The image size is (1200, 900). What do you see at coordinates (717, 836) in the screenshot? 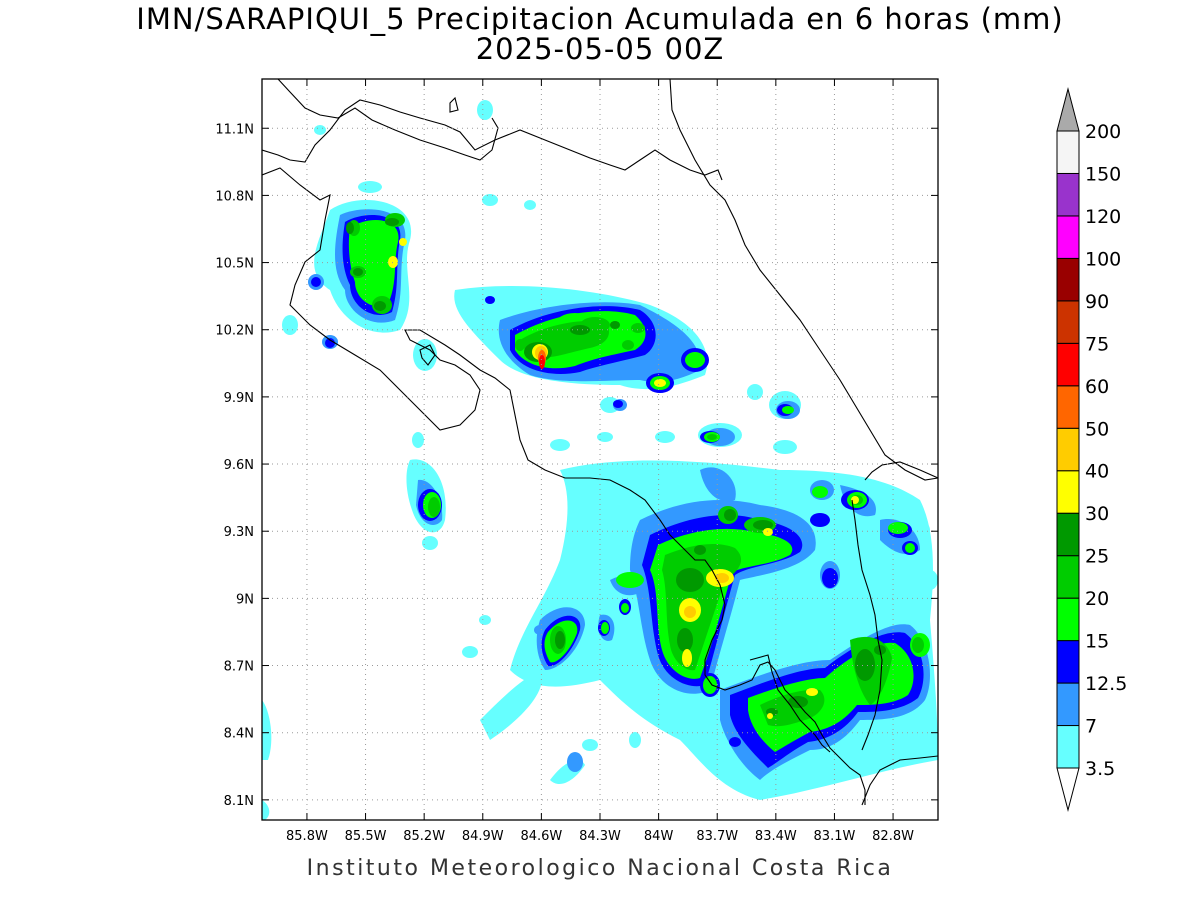
I see `x-tick-label: 83.7W` at bounding box center [717, 836].